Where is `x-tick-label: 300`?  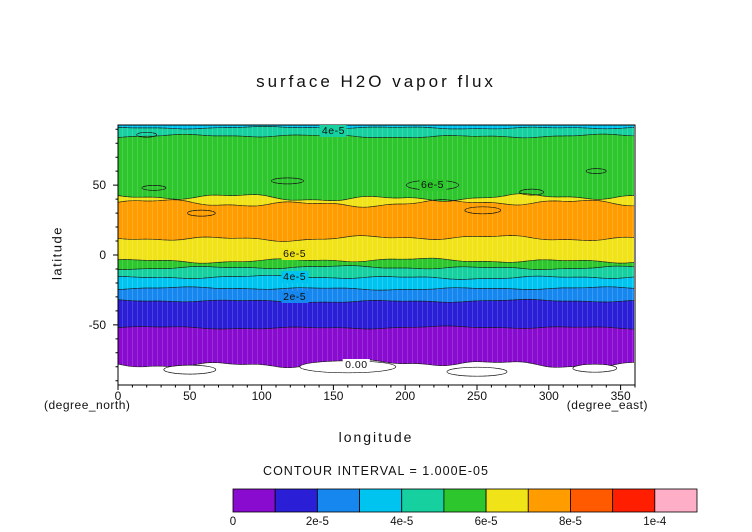
x-tick-label: 300 is located at coordinates (548, 396).